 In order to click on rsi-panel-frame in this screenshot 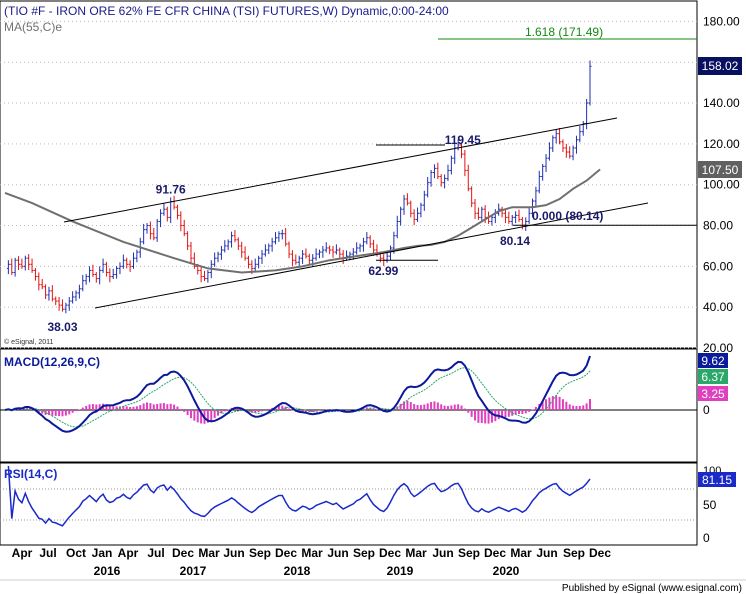, I will do `click(349, 504)`.